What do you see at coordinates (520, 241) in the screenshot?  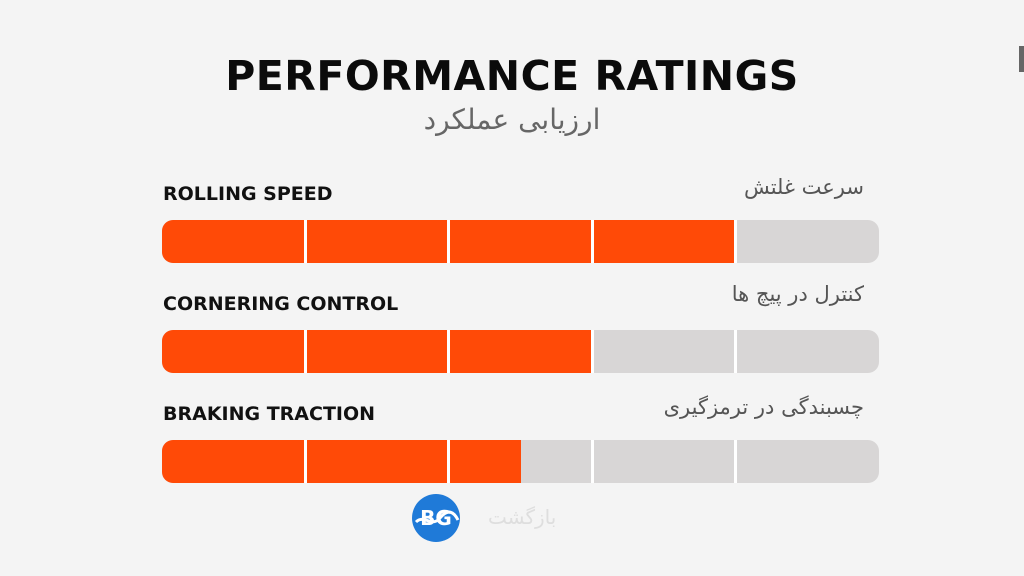 I see `rating-bar-rolling-speed` at bounding box center [520, 241].